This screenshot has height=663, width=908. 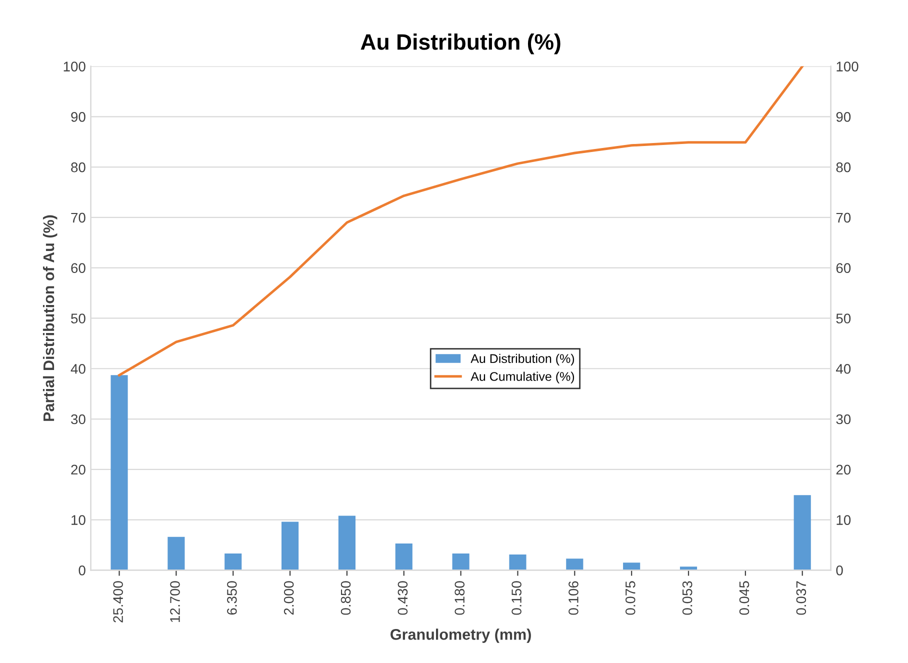 What do you see at coordinates (459, 598) in the screenshot?
I see `x-tick-label: 0.180` at bounding box center [459, 598].